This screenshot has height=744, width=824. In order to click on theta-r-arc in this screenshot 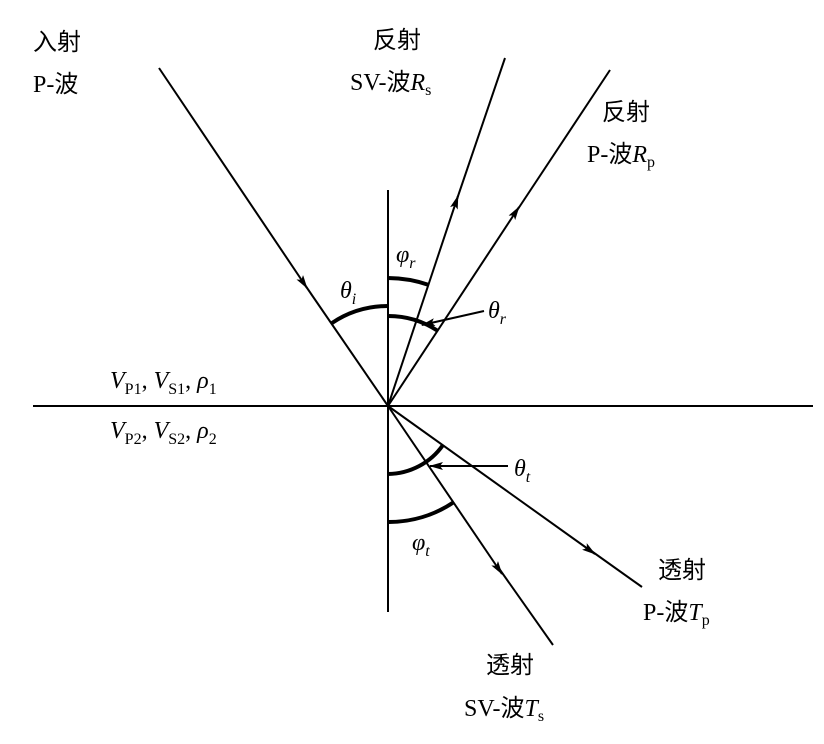, I will do `click(413, 323)`.